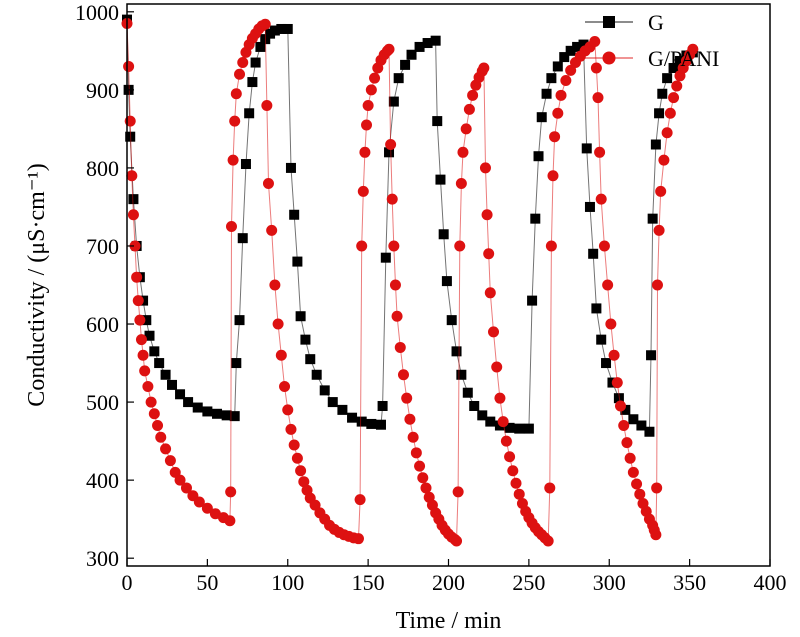 The height and width of the screenshot is (637, 800). Describe the element at coordinates (528, 582) in the screenshot. I see `x-tick-label: 250` at that location.